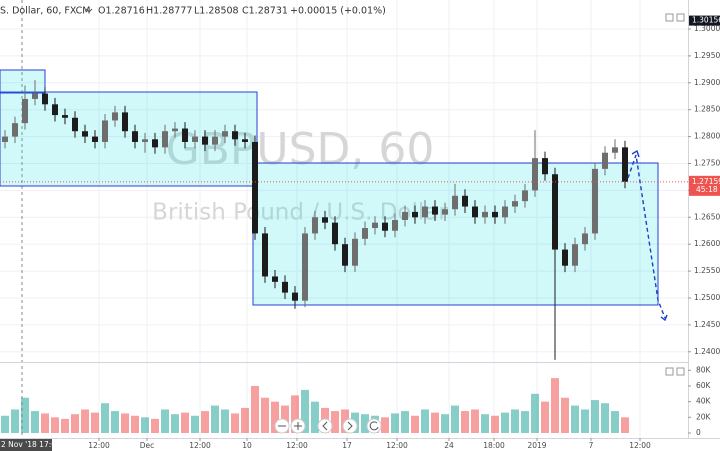 Image resolution: width=720 pixels, height=451 pixels. What do you see at coordinates (707, 270) in the screenshot?
I see `y-tick-label: 1.25500` at bounding box center [707, 270].